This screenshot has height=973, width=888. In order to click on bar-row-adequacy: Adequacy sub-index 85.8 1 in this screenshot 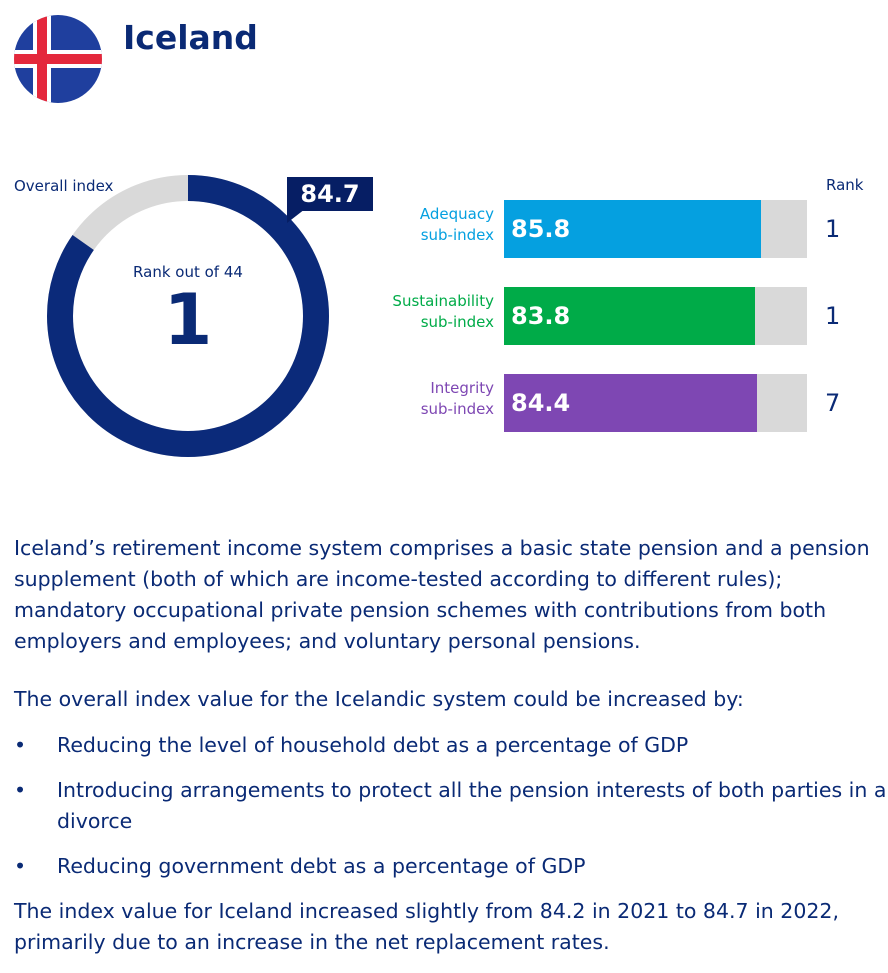, I will do `click(620, 229)`.